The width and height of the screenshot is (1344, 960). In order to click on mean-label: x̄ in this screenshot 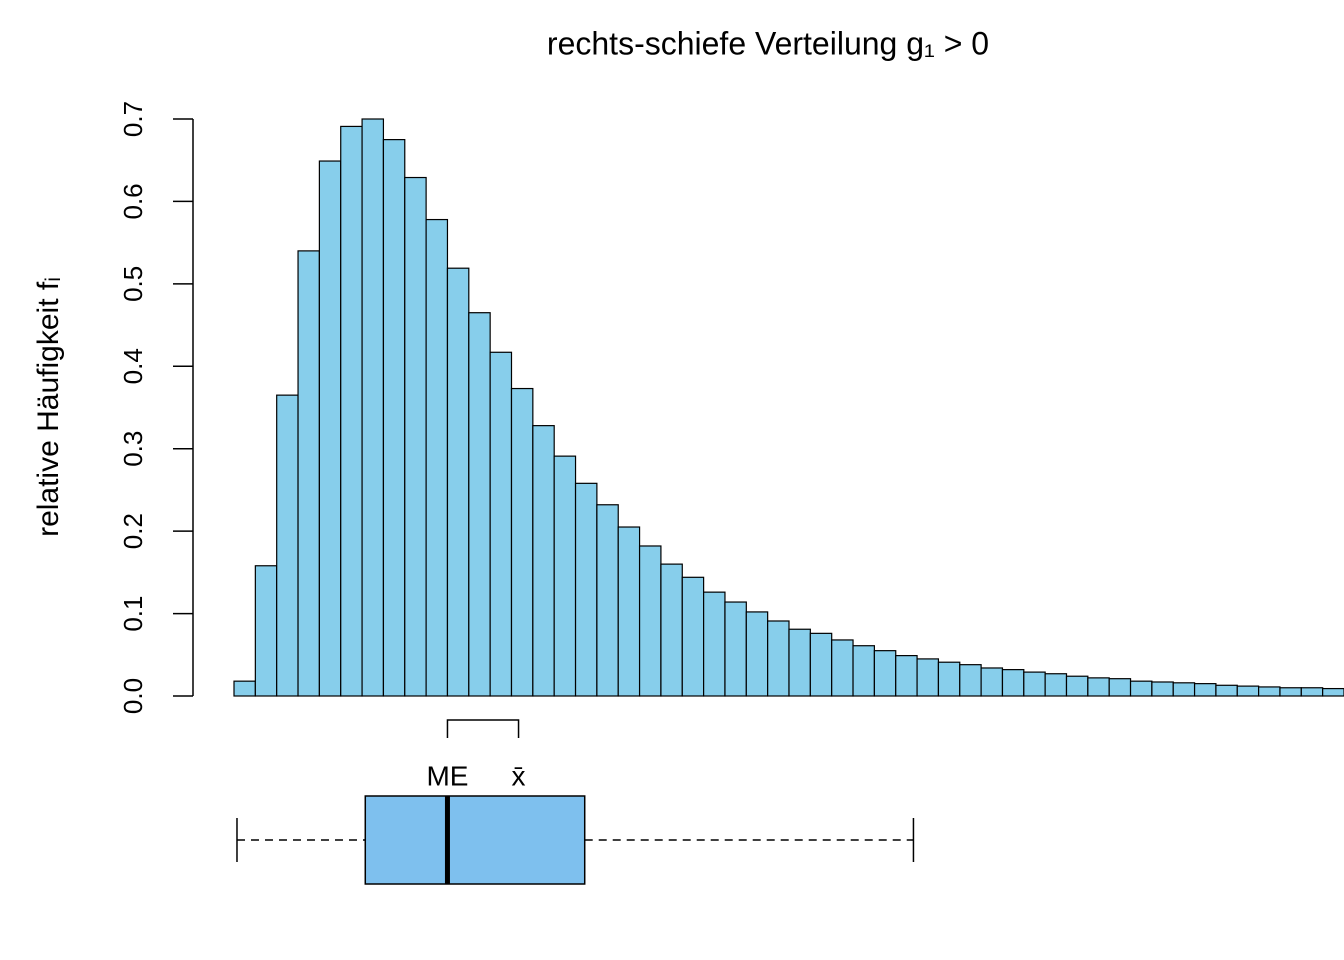, I will do `click(519, 775)`.